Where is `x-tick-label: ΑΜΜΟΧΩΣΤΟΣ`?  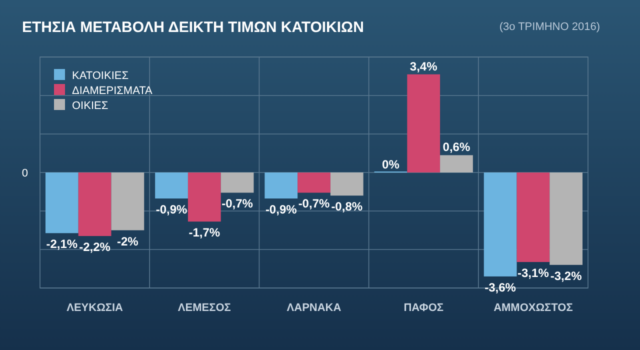
x-tick-label: ΑΜΜΟΧΩΣΤΟΣ is located at coordinates (534, 308).